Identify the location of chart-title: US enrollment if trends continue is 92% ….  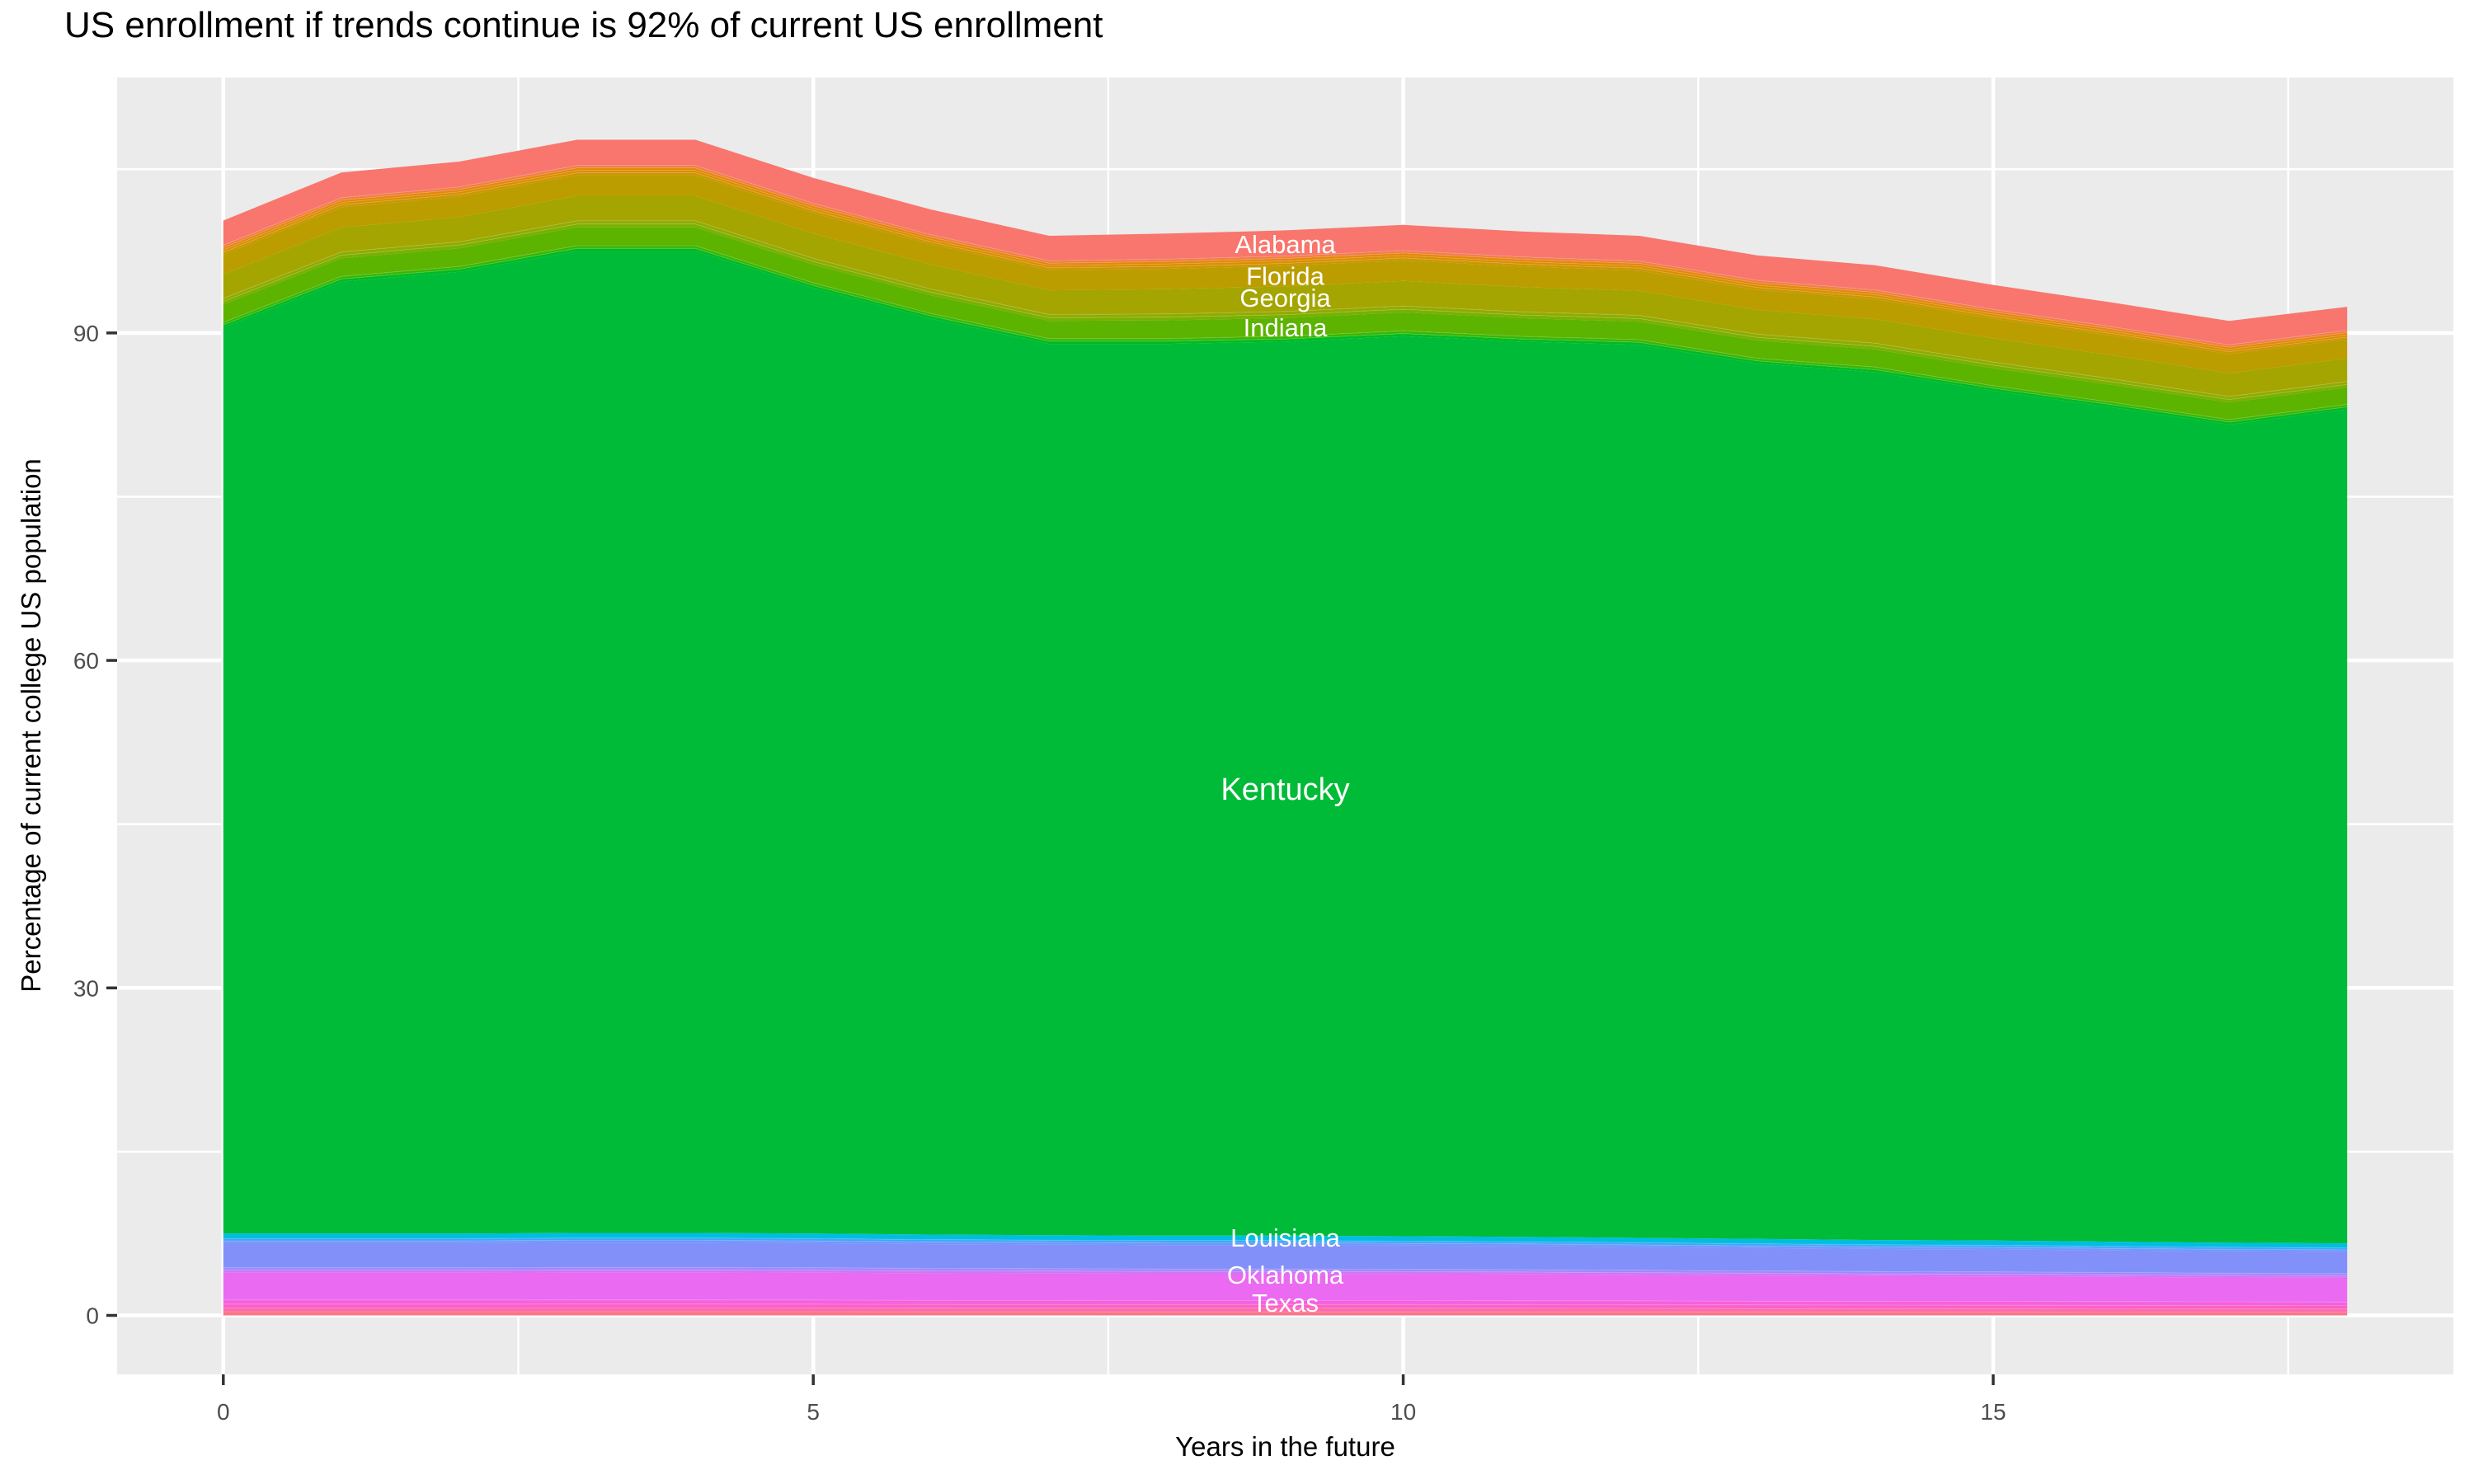
(583, 25).